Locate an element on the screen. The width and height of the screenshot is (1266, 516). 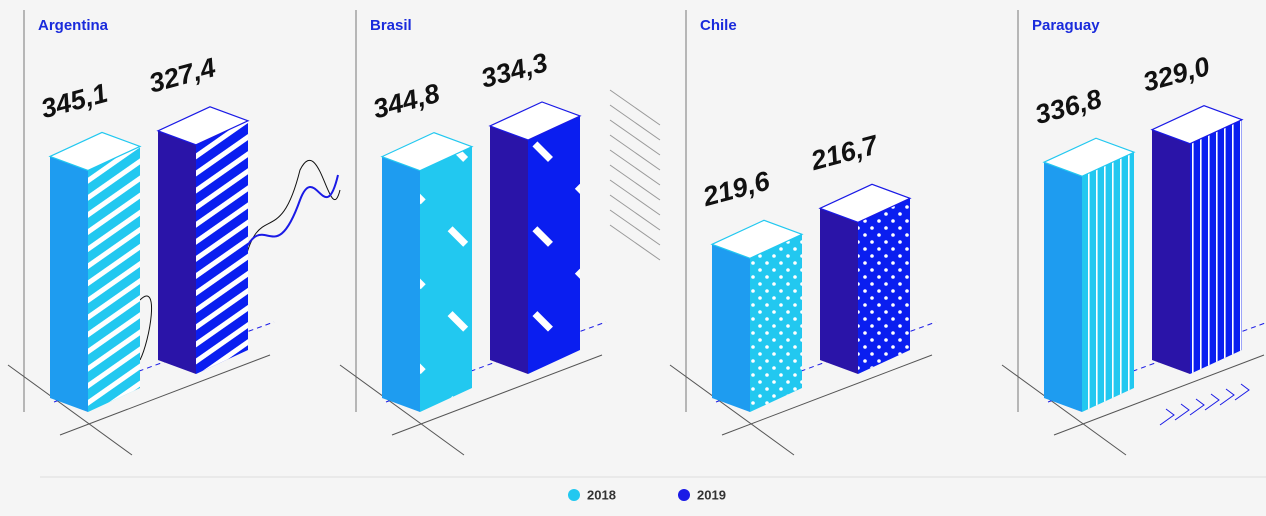
panel-title: Paraguay is located at coordinates (1066, 25).